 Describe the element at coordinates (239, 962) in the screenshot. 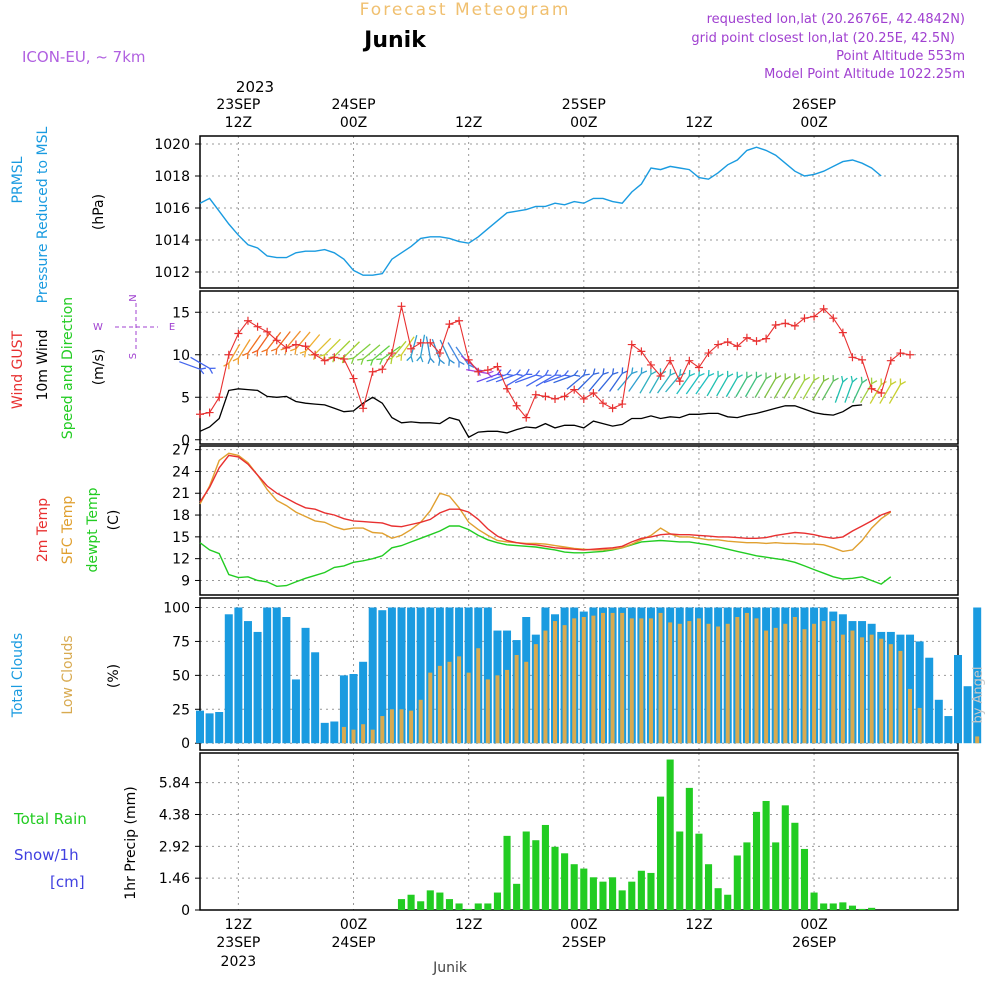

I see `bottom-year-label: 2023` at that location.